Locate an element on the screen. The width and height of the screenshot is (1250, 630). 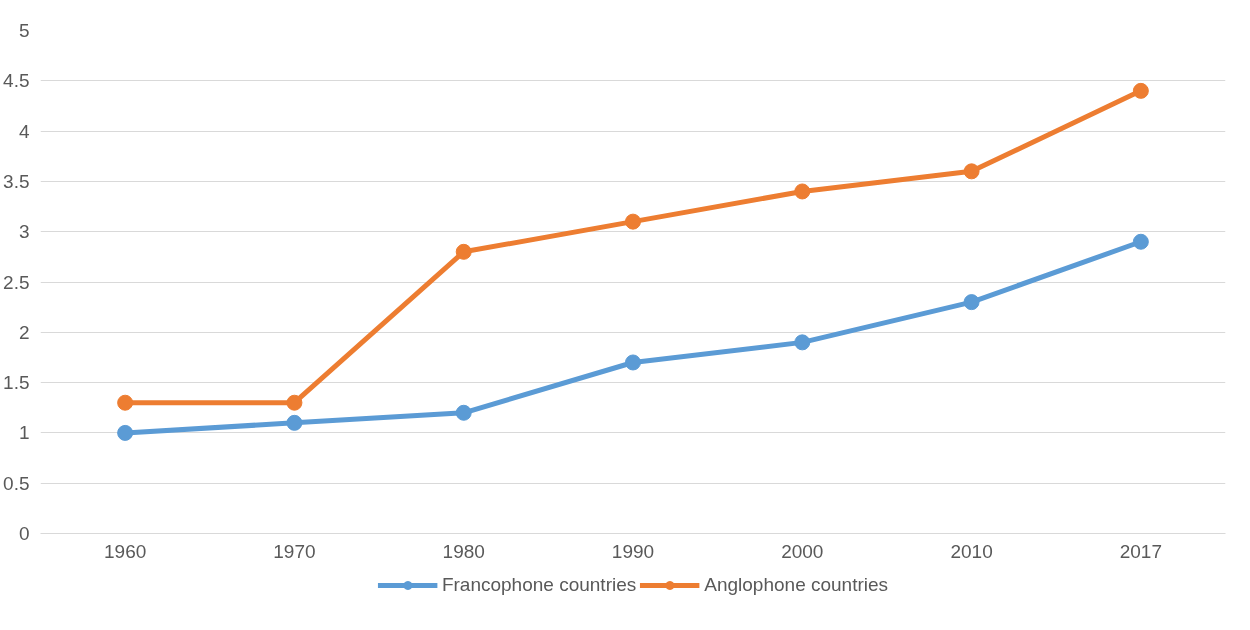
y-tick-label: 5 is located at coordinates (24, 30).